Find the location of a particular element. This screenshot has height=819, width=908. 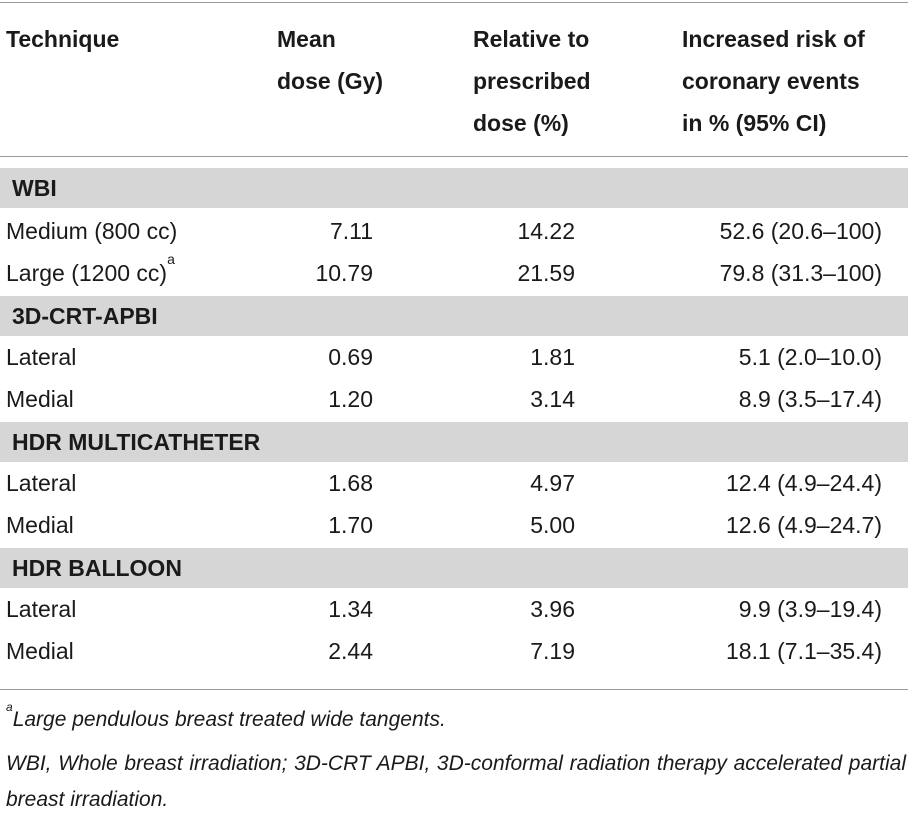

cell-relative-dose: 3.96 is located at coordinates (552, 609).